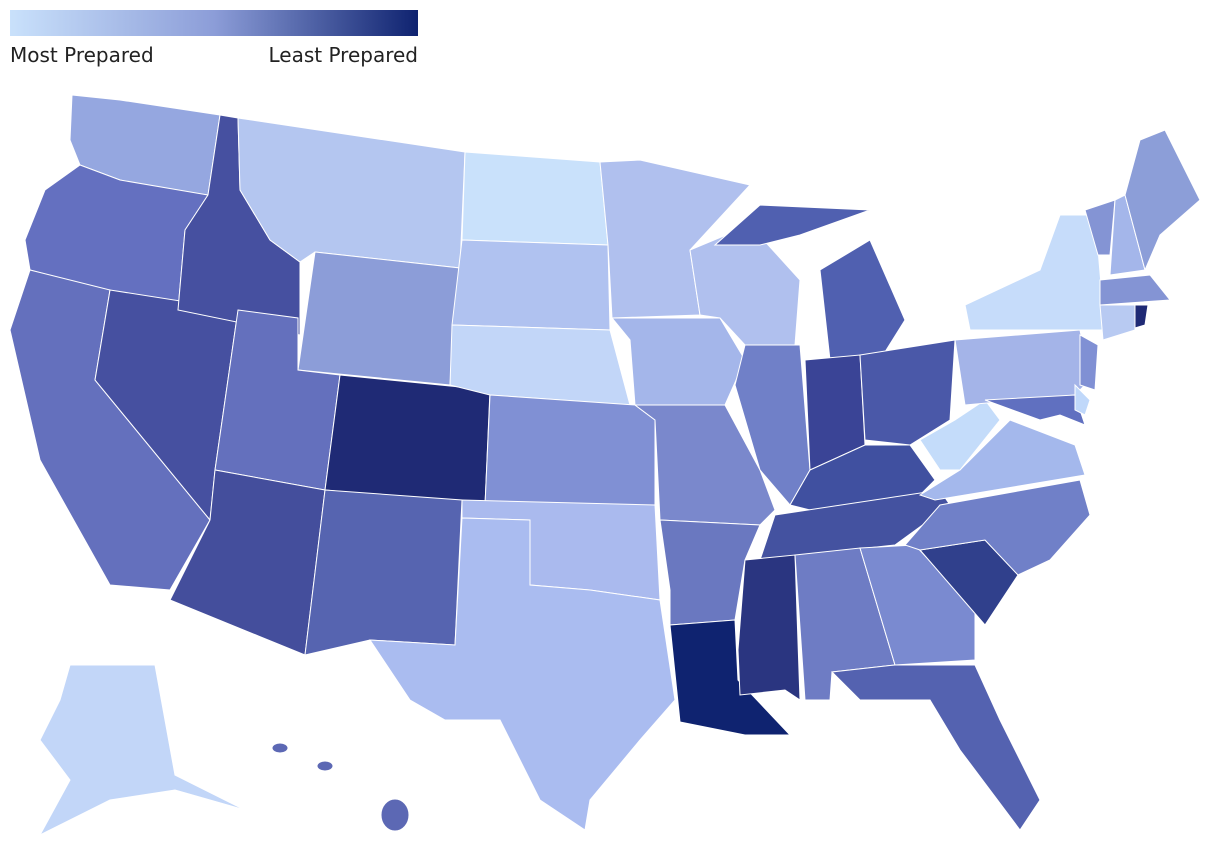 This screenshot has width=1220, height=852. I want to click on legend-low-label: Most Prepared, so click(82, 55).